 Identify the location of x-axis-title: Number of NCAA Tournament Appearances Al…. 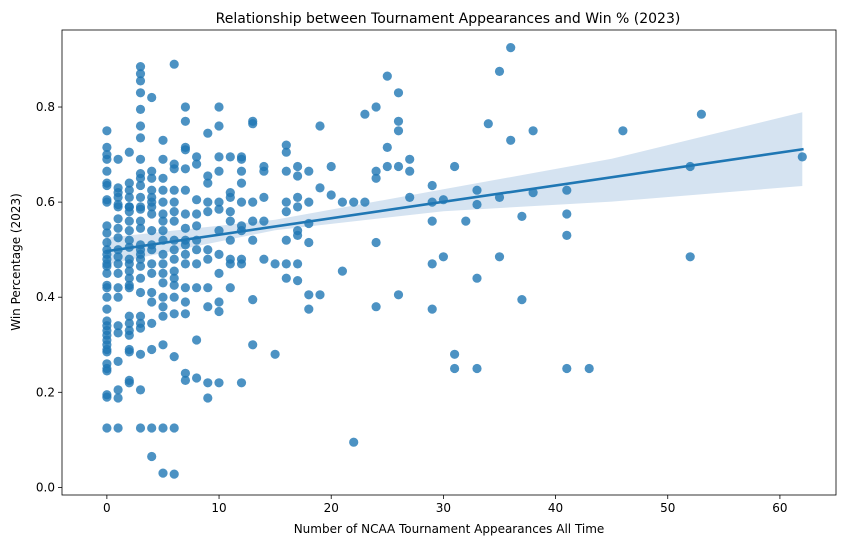
(449, 529).